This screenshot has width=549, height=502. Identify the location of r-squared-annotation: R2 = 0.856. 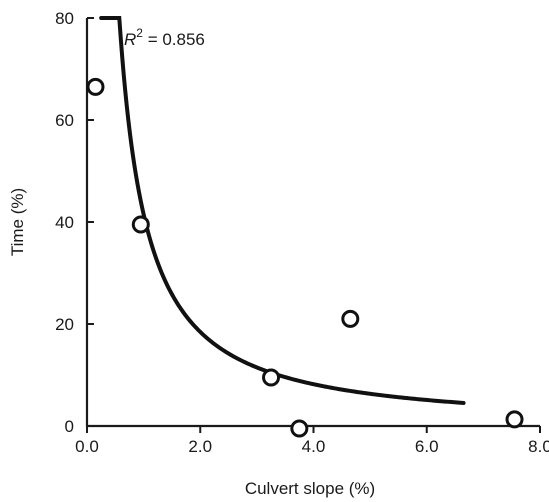
(164, 37).